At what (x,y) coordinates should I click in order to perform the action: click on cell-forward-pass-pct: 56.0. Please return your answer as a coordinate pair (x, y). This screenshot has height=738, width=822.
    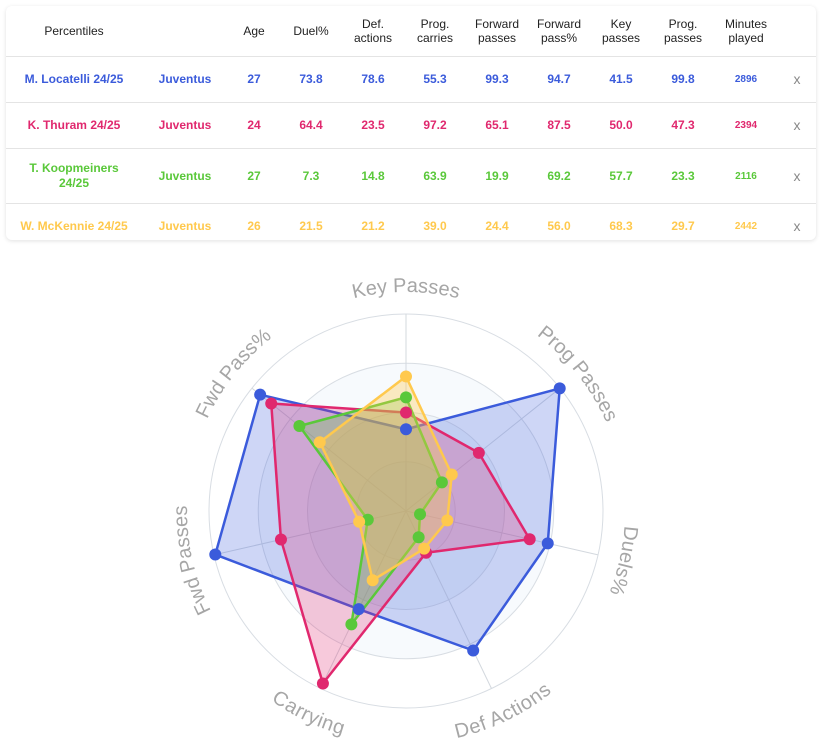
    Looking at the image, I should click on (559, 226).